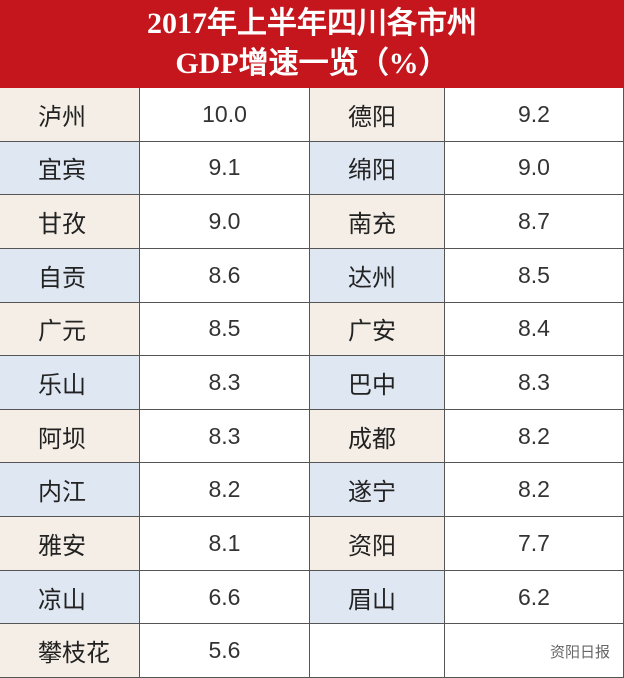 The width and height of the screenshot is (624, 678). Describe the element at coordinates (377, 222) in the screenshot. I see `city-cell: 南充` at that location.